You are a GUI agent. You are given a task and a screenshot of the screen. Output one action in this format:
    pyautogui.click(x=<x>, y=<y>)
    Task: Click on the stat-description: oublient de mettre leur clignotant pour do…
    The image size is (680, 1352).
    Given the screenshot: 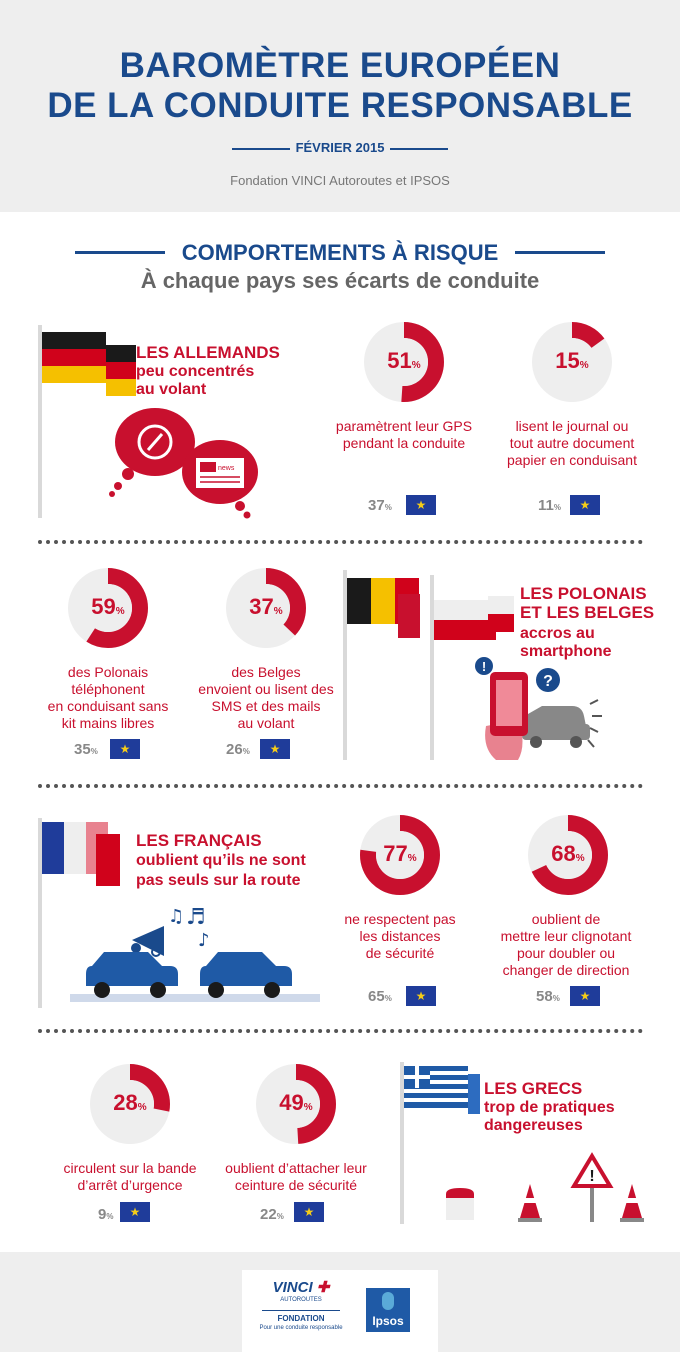 What is the action you would take?
    pyautogui.click(x=566, y=944)
    